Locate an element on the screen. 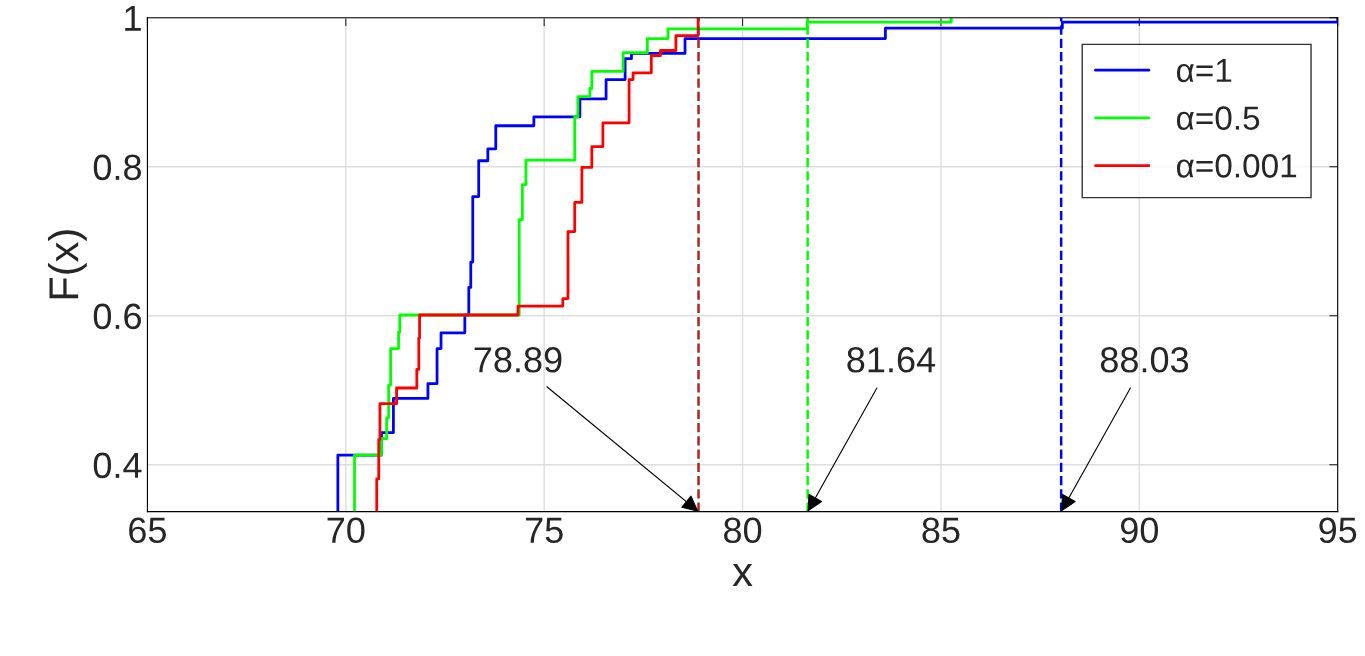  x-tick-label: 95 is located at coordinates (1338, 530).